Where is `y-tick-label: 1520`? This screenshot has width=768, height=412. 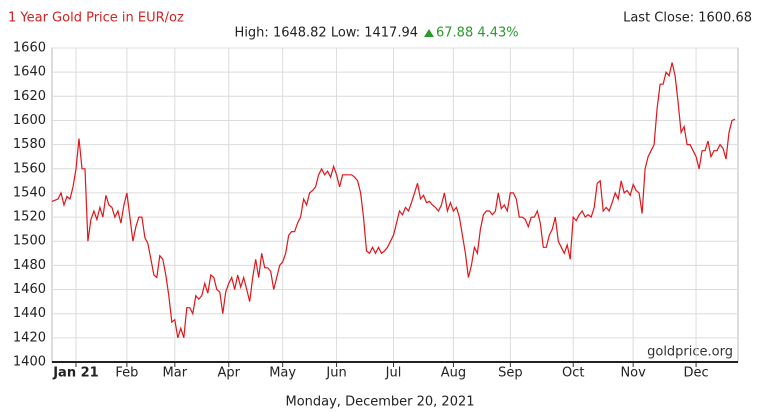
y-tick-label: 1520 is located at coordinates (29, 217).